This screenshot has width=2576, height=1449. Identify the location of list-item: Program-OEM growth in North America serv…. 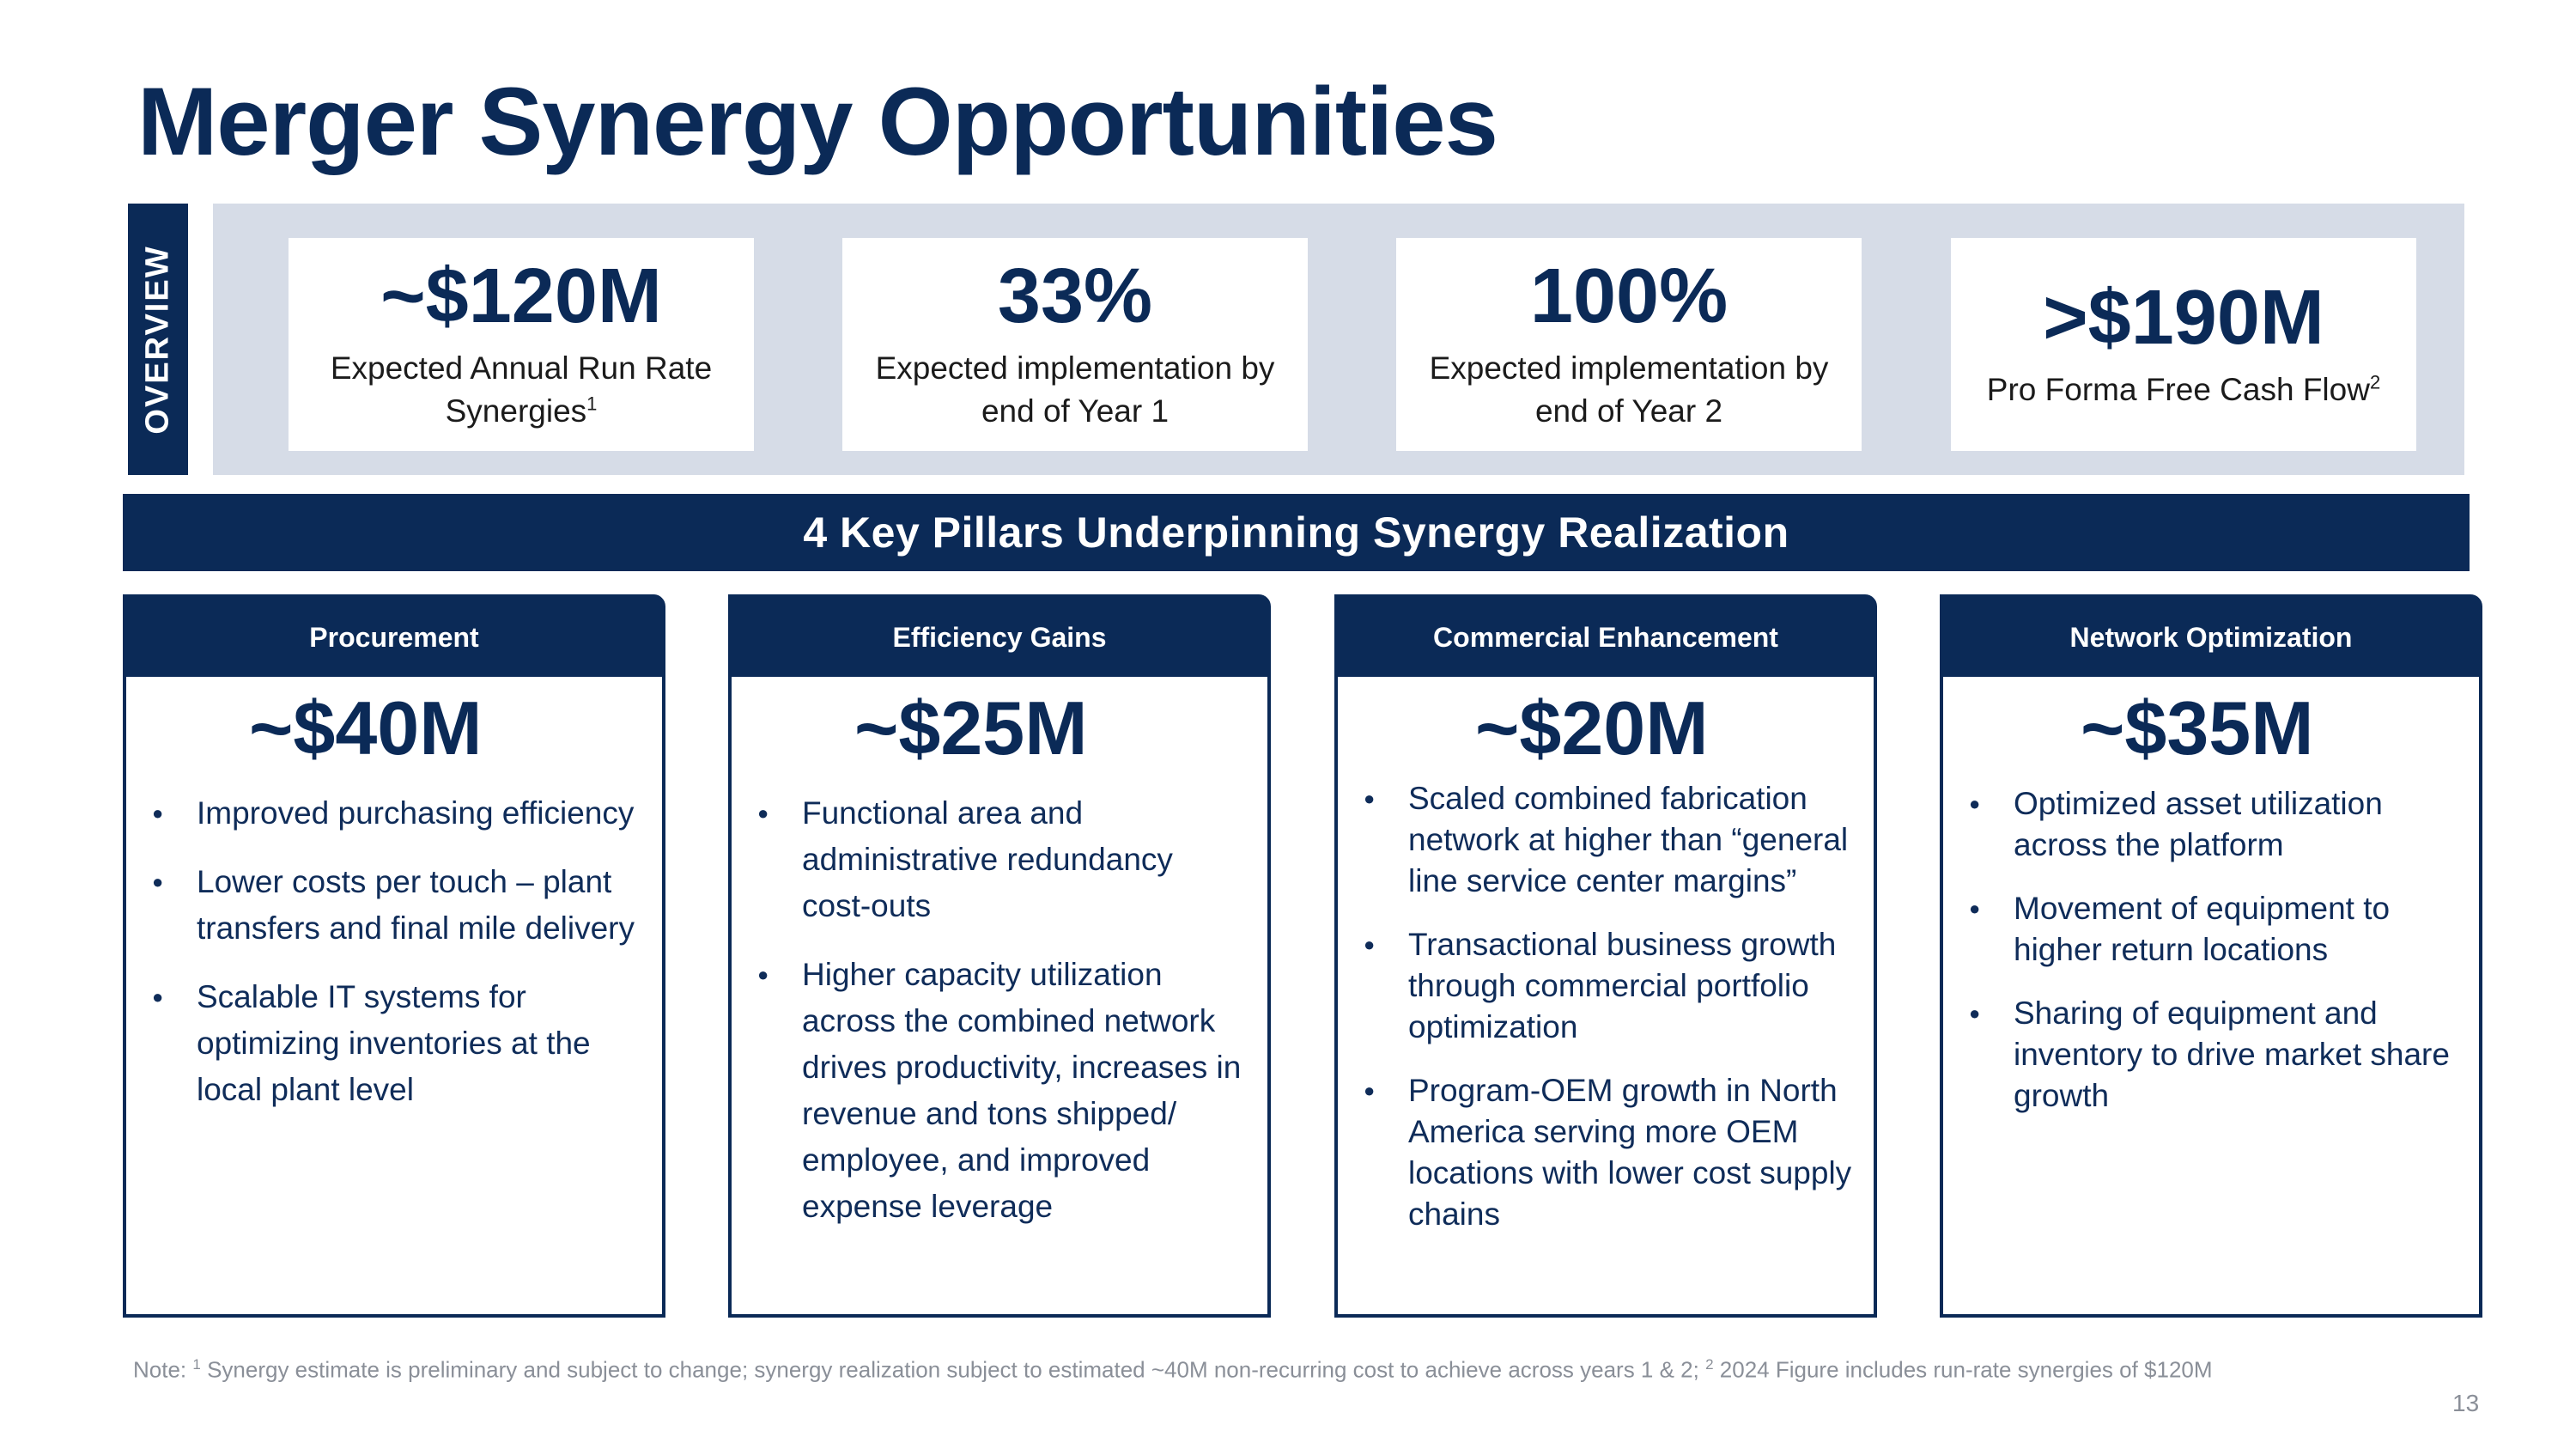
(1597, 1152).